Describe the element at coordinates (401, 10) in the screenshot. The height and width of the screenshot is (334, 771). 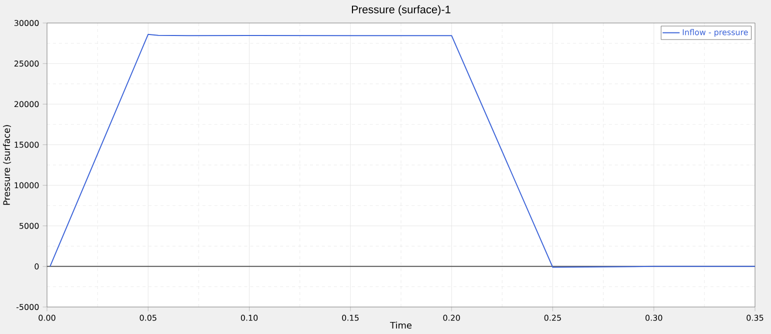
I see `chart-title: Pressure (surface)-1` at that location.